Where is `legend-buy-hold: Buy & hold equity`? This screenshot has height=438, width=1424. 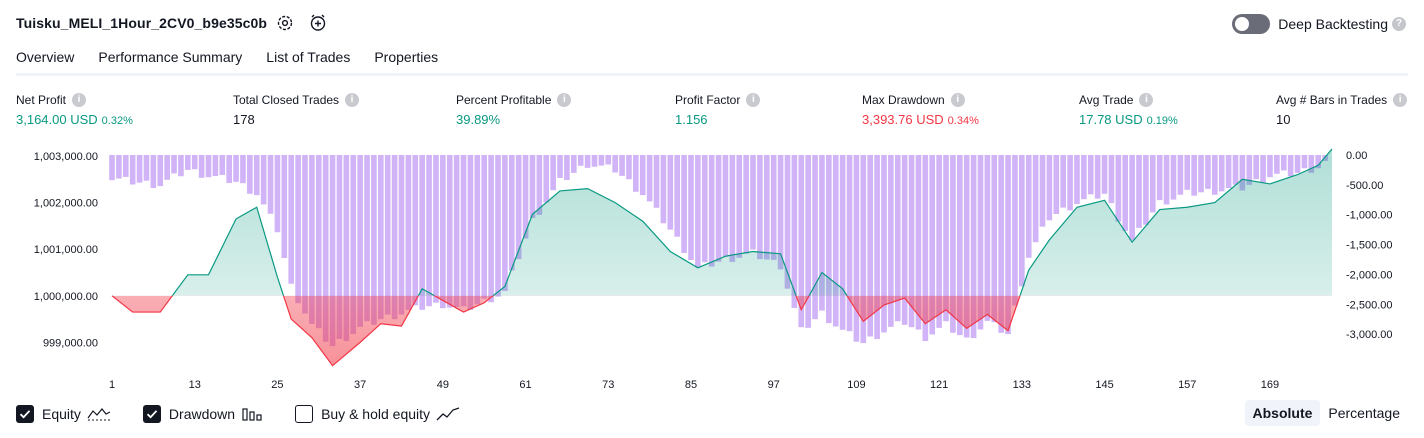 legend-buy-hold: Buy & hold equity is located at coordinates (377, 414).